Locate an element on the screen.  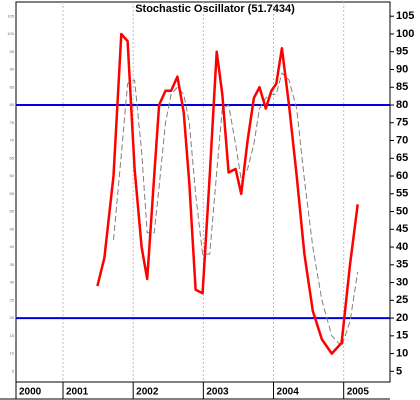
y-tick-label: 75 is located at coordinates (402, 123).